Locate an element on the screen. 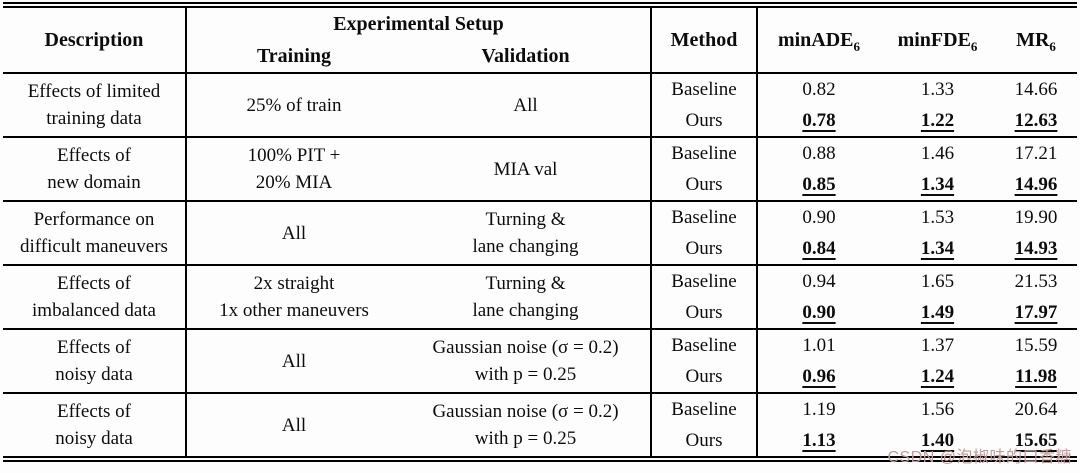  ours-minade6: 0.90 is located at coordinates (819, 312).